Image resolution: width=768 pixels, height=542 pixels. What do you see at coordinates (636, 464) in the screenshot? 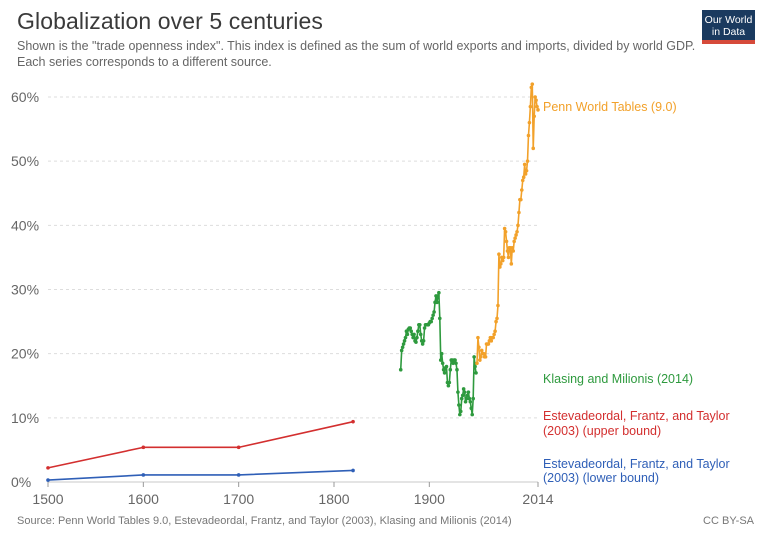
I see `label-lower-bound-line-1: Estevadeordal, Frantz, and Taylor` at bounding box center [636, 464].